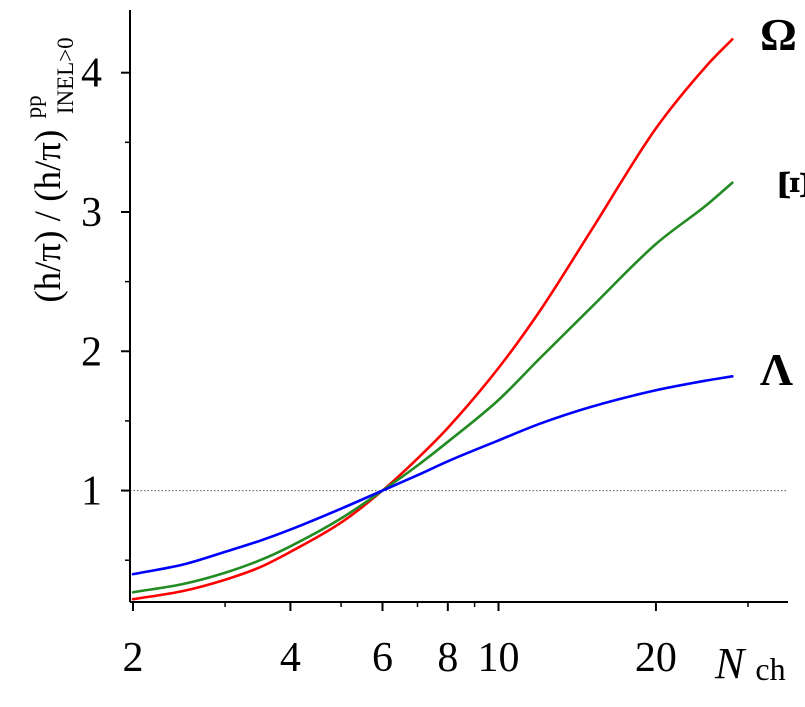 This screenshot has height=707, width=805. I want to click on y-axis-label-main: (h/π) / (h/π), so click(48, 216).